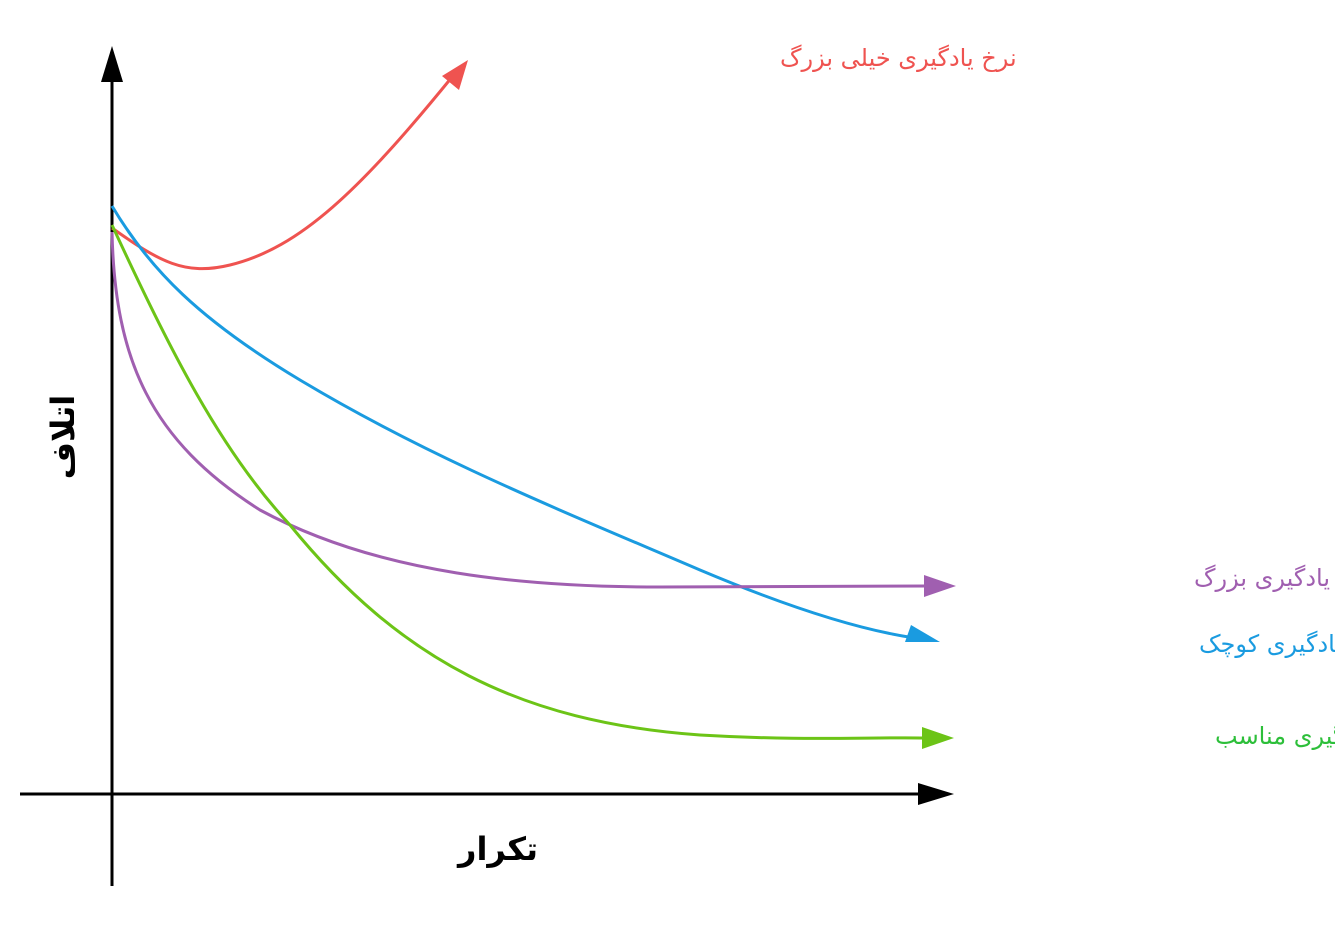 The image size is (1335, 942). Describe the element at coordinates (282, 173) in the screenshot. I see `curve-very-large` at that location.